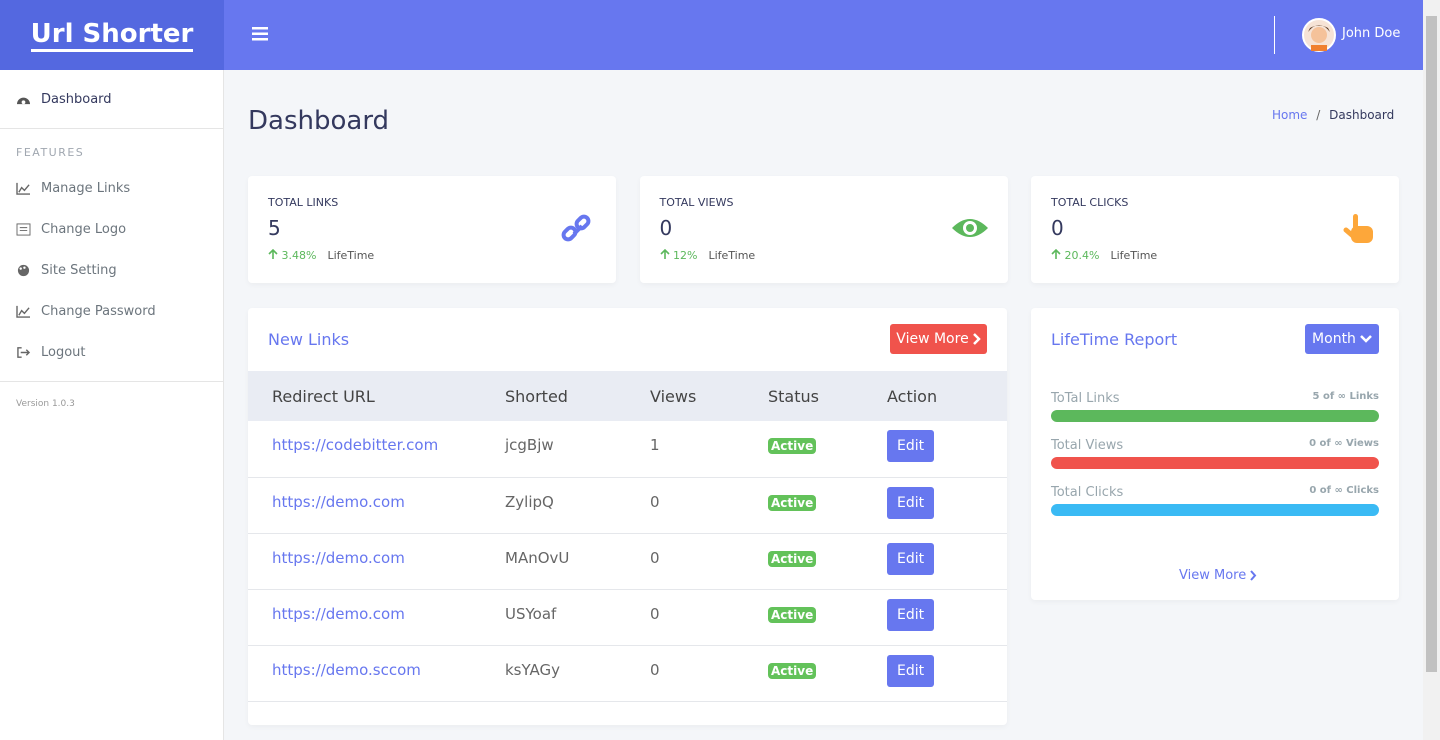 The width and height of the screenshot is (1440, 740). I want to click on brand: Url Shorter, so click(112, 35).